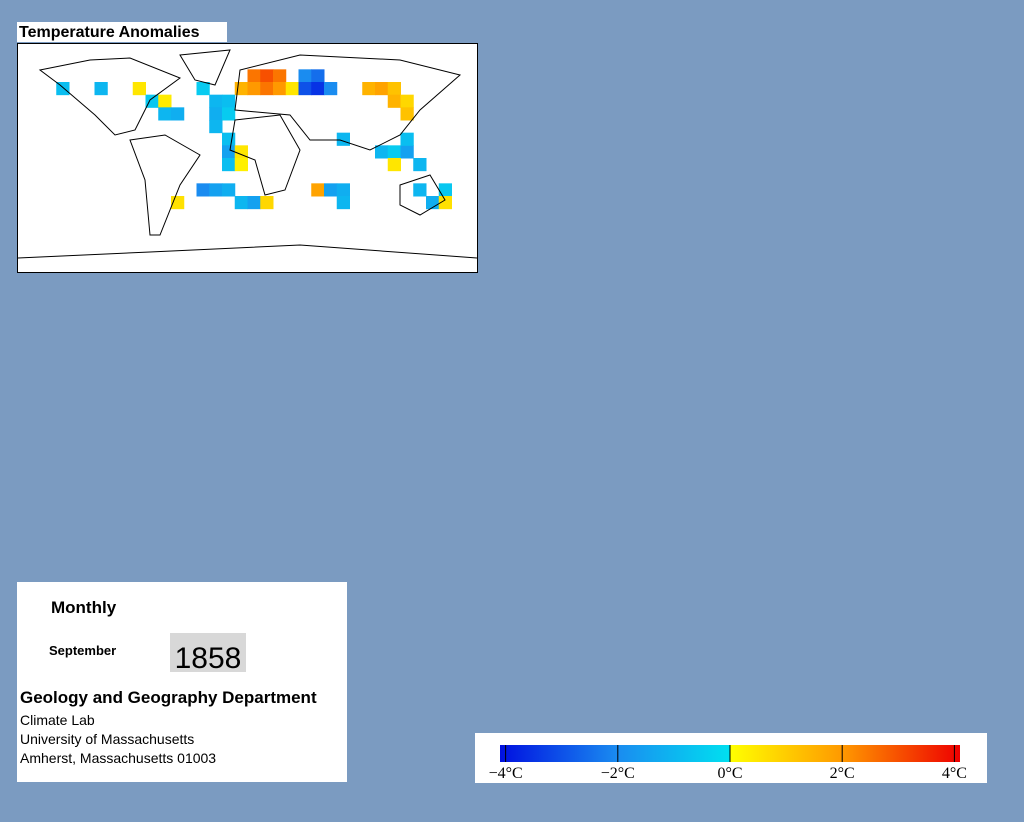  I want to click on tick-label: −4°C, so click(506, 773).